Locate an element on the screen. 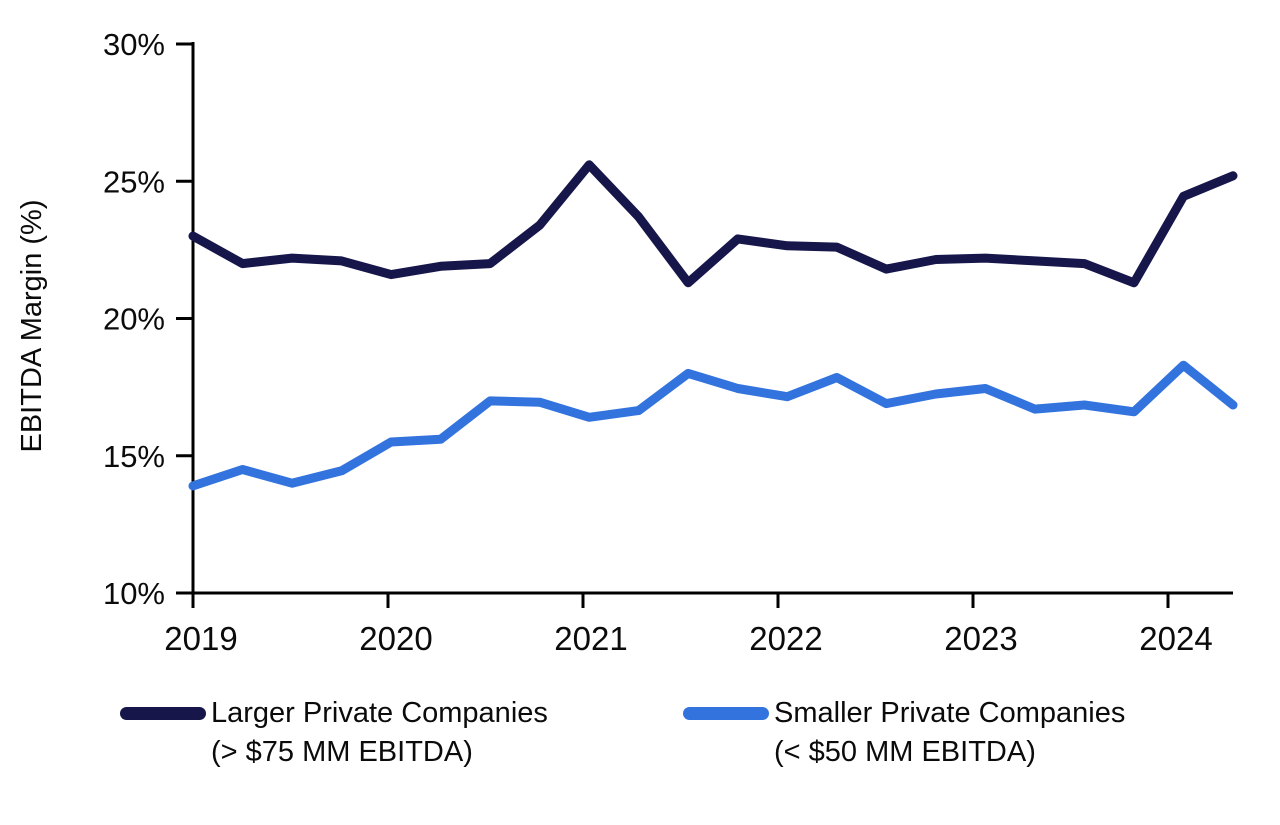 This screenshot has width=1280, height=825. y-tick-label: 30% is located at coordinates (134, 44).